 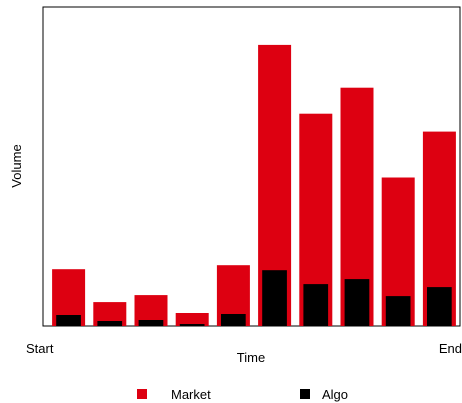 What do you see at coordinates (40, 348) in the screenshot?
I see `x-start-label: Start` at bounding box center [40, 348].